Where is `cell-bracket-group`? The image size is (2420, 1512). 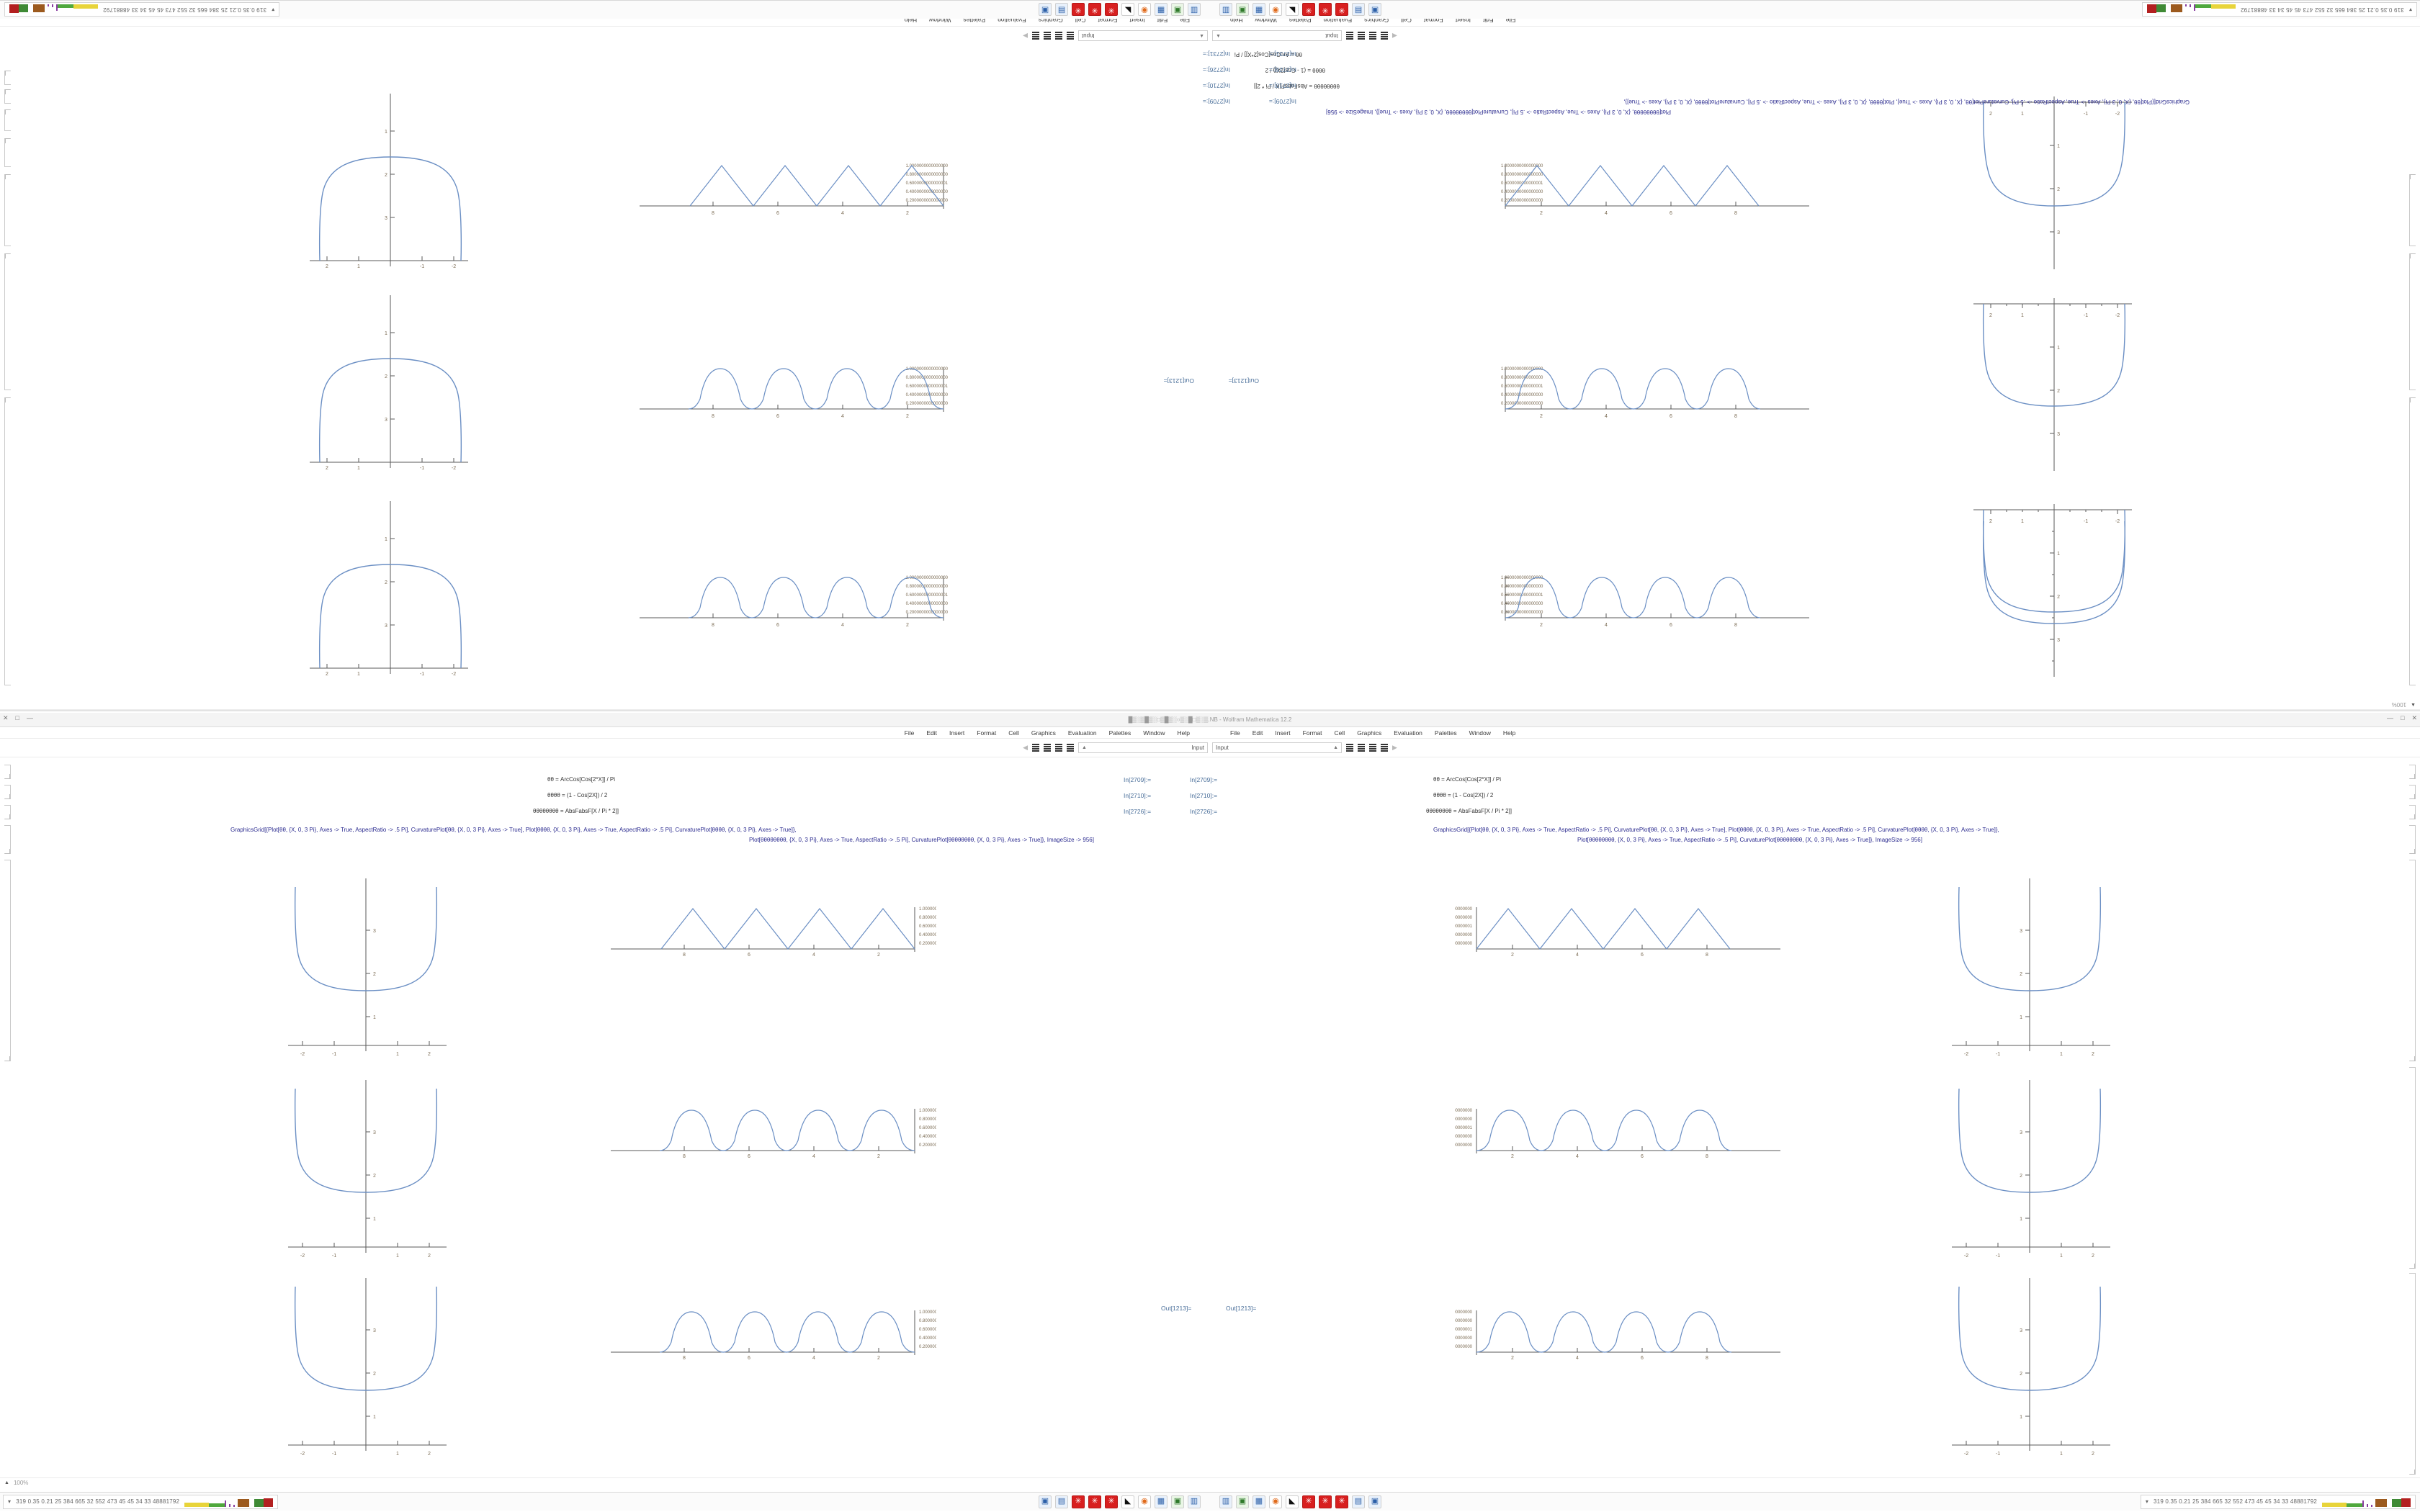 cell-bracket-group is located at coordinates (10, 368).